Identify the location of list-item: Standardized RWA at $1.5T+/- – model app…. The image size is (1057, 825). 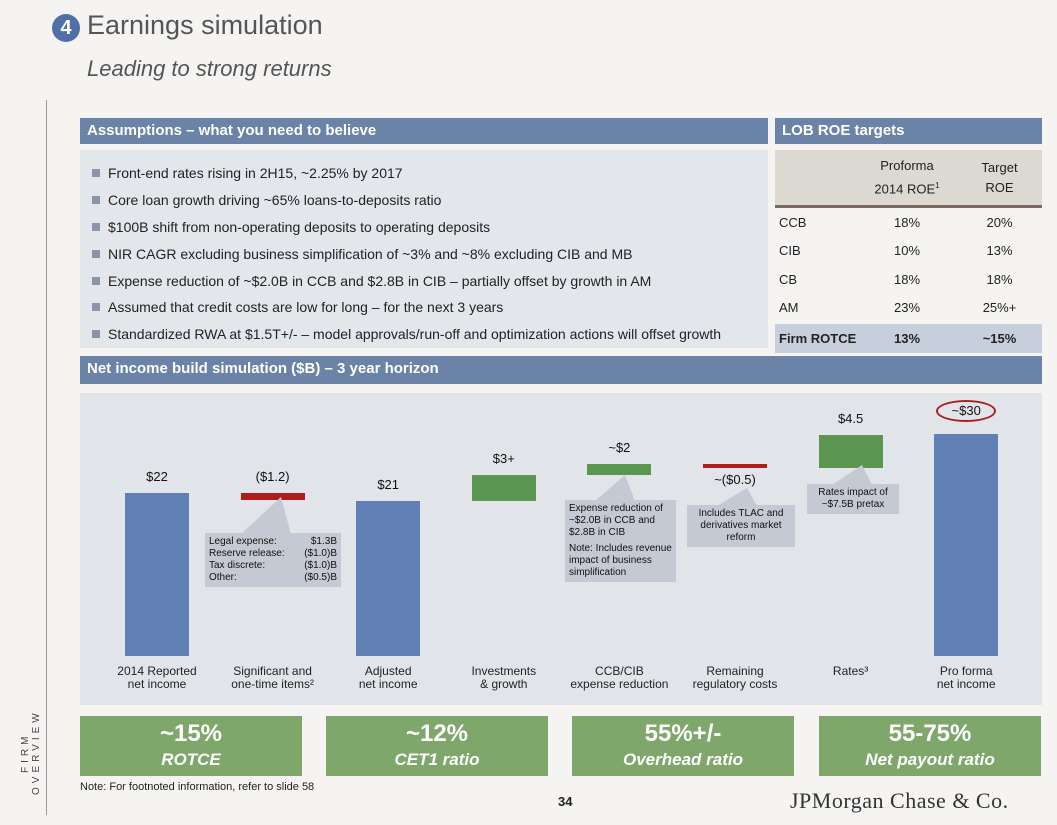
(430, 334).